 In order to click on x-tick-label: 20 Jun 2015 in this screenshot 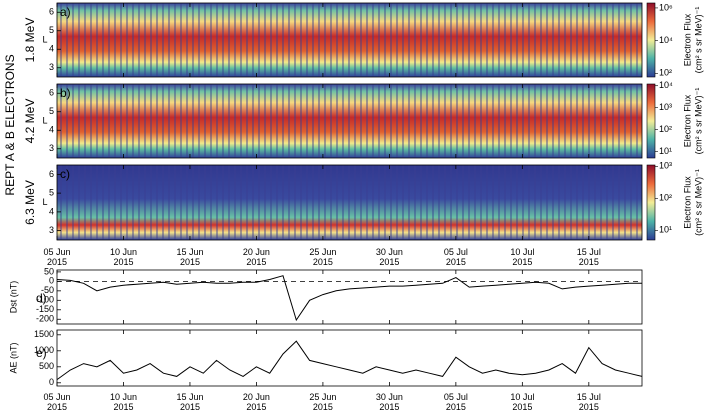, I will do `click(256, 257)`.